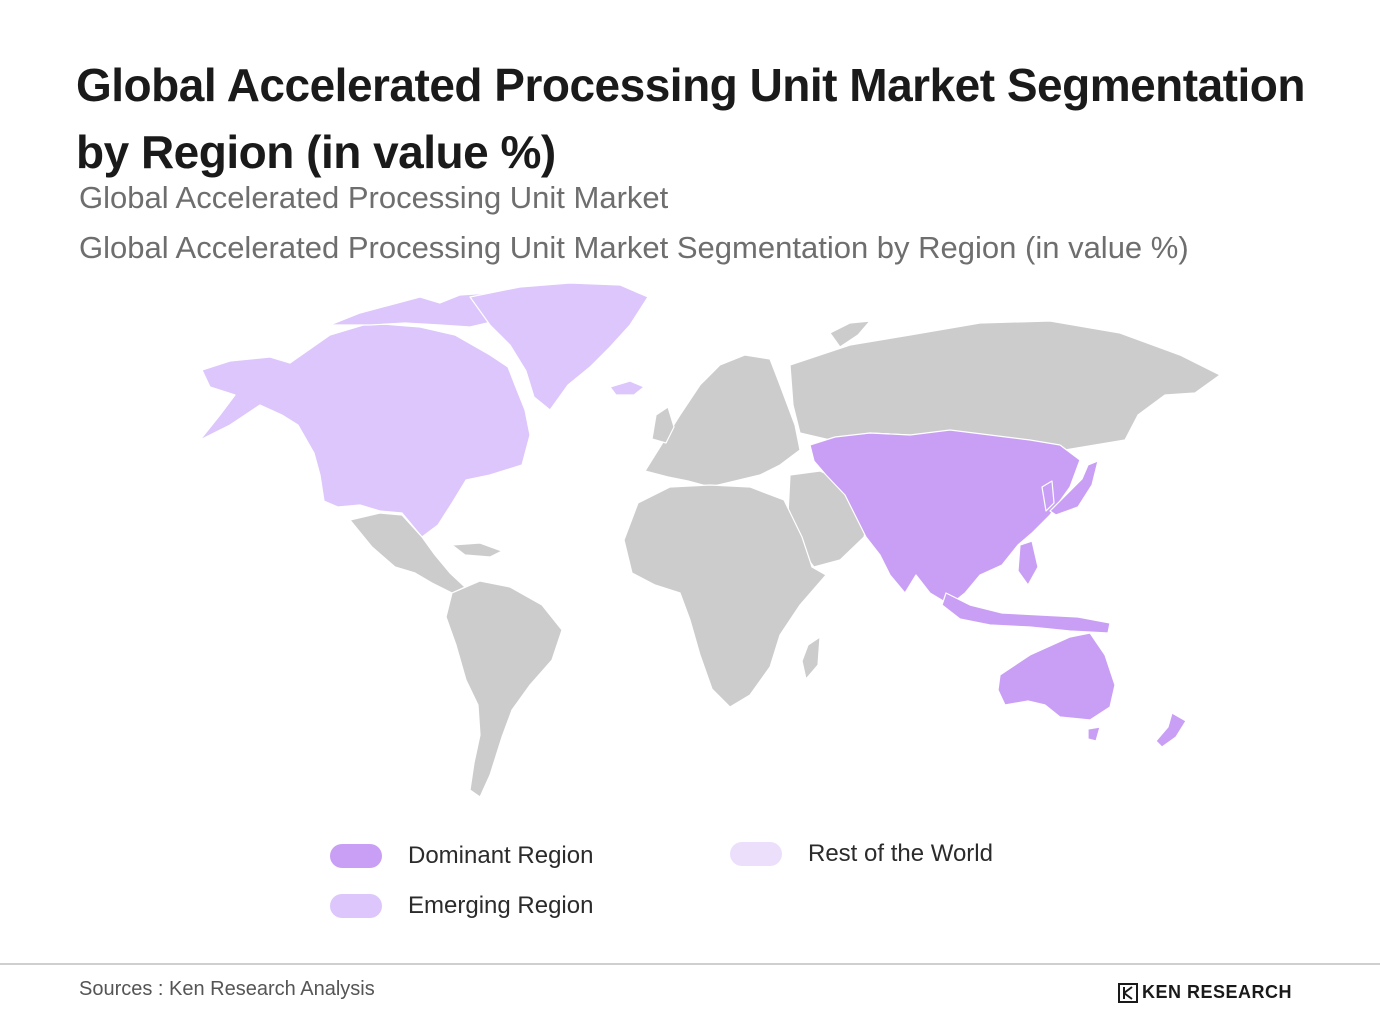 The width and height of the screenshot is (1380, 1035). Describe the element at coordinates (316, 152) in the screenshot. I see `title-line-2: by Region (in value %)` at that location.